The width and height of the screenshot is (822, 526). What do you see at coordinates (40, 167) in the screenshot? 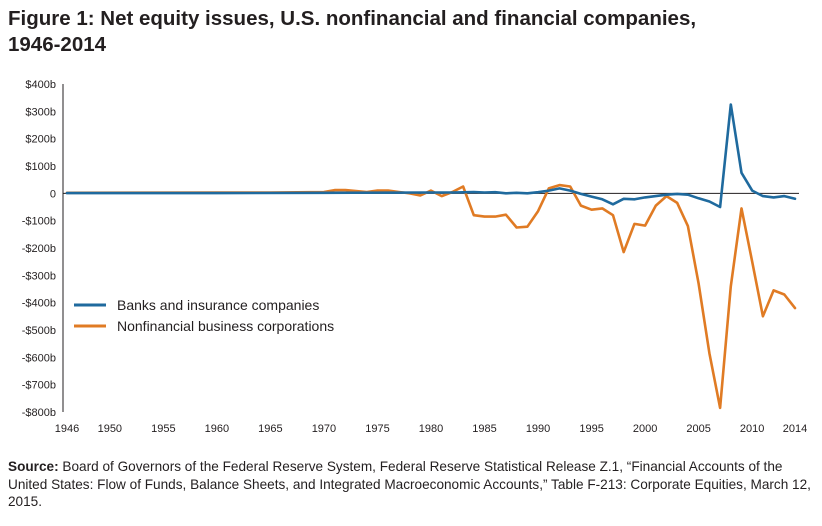
I see `y-tick-label: $100b` at bounding box center [40, 167].